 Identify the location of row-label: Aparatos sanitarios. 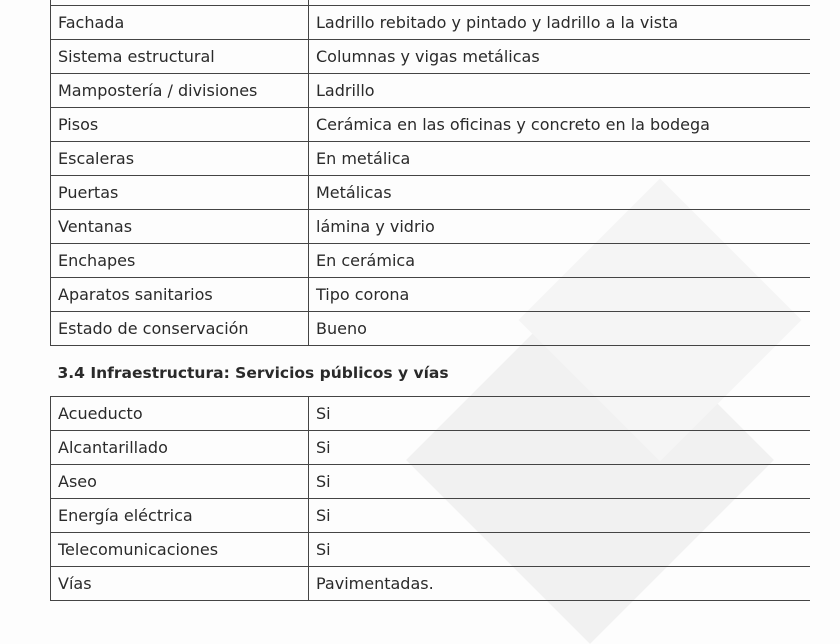
(179, 294).